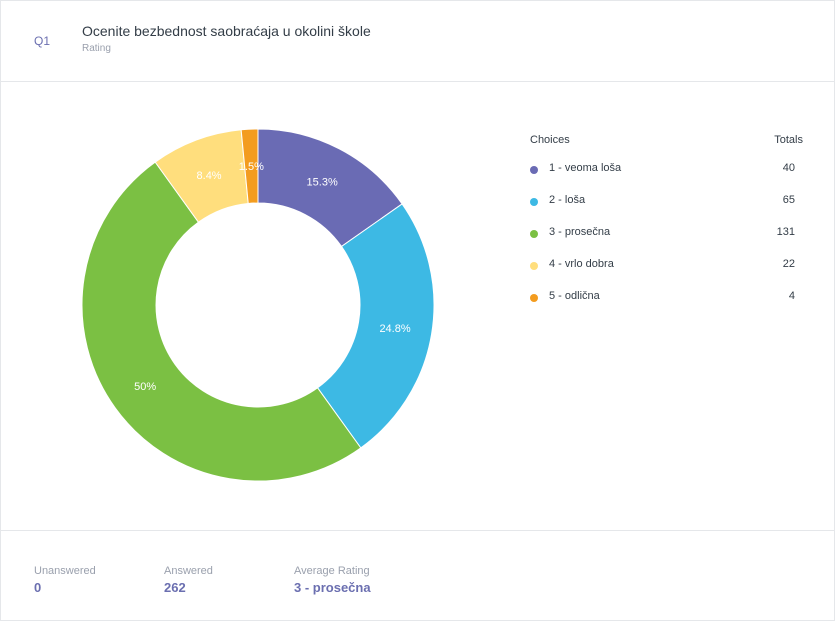 This screenshot has height=621, width=835. What do you see at coordinates (394, 329) in the screenshot?
I see `slice-percent-label-2: 24.8%` at bounding box center [394, 329].